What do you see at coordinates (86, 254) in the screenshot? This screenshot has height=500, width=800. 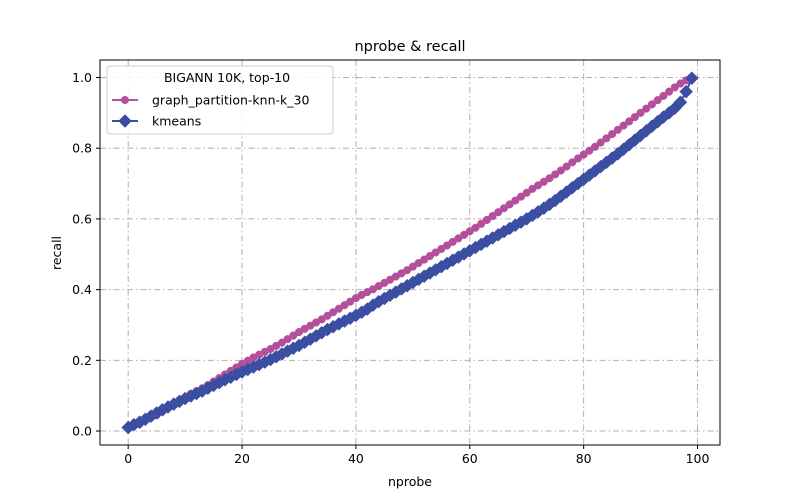 I see `y-axis-ticks: 0.0 0.2 0.4 0.6 0.8 1.0` at bounding box center [86, 254].